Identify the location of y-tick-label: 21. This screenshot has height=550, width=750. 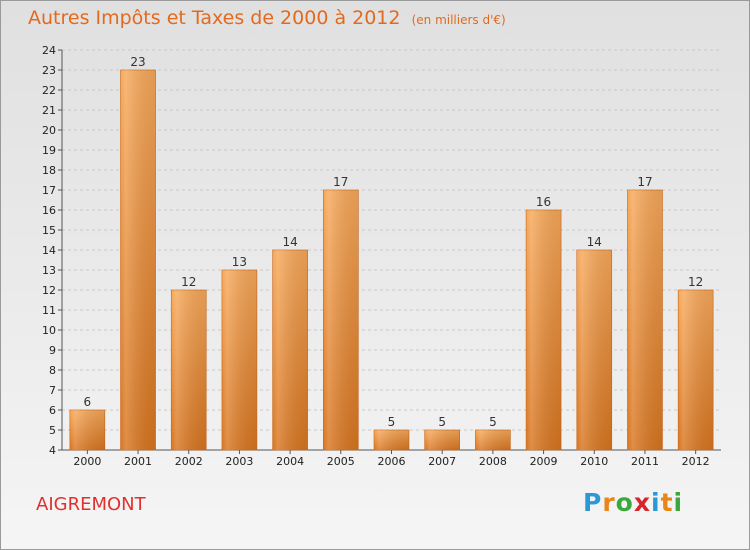
(49, 110).